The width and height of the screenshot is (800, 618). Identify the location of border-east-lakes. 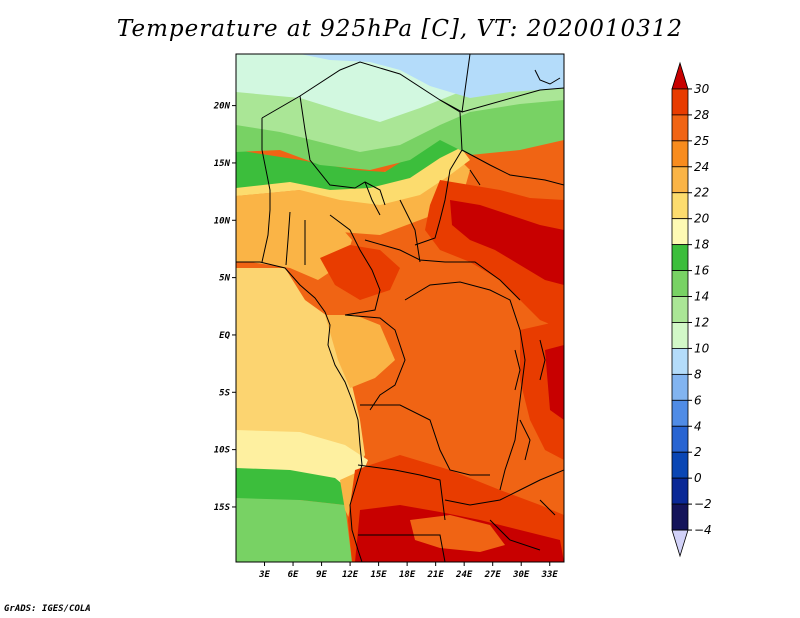
(535, 427).